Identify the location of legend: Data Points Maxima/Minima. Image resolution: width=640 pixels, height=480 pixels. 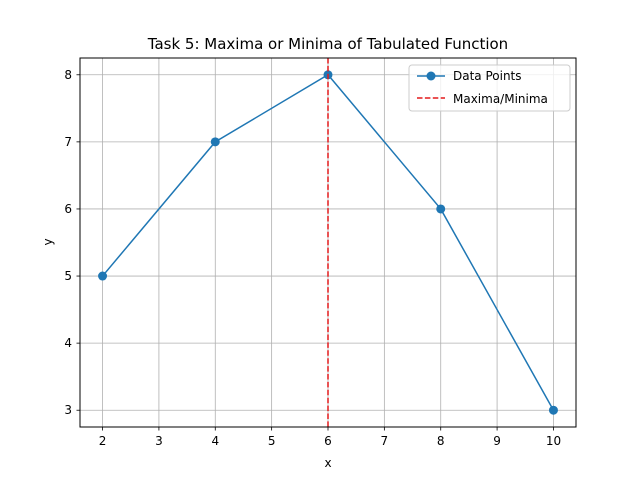
(489, 88).